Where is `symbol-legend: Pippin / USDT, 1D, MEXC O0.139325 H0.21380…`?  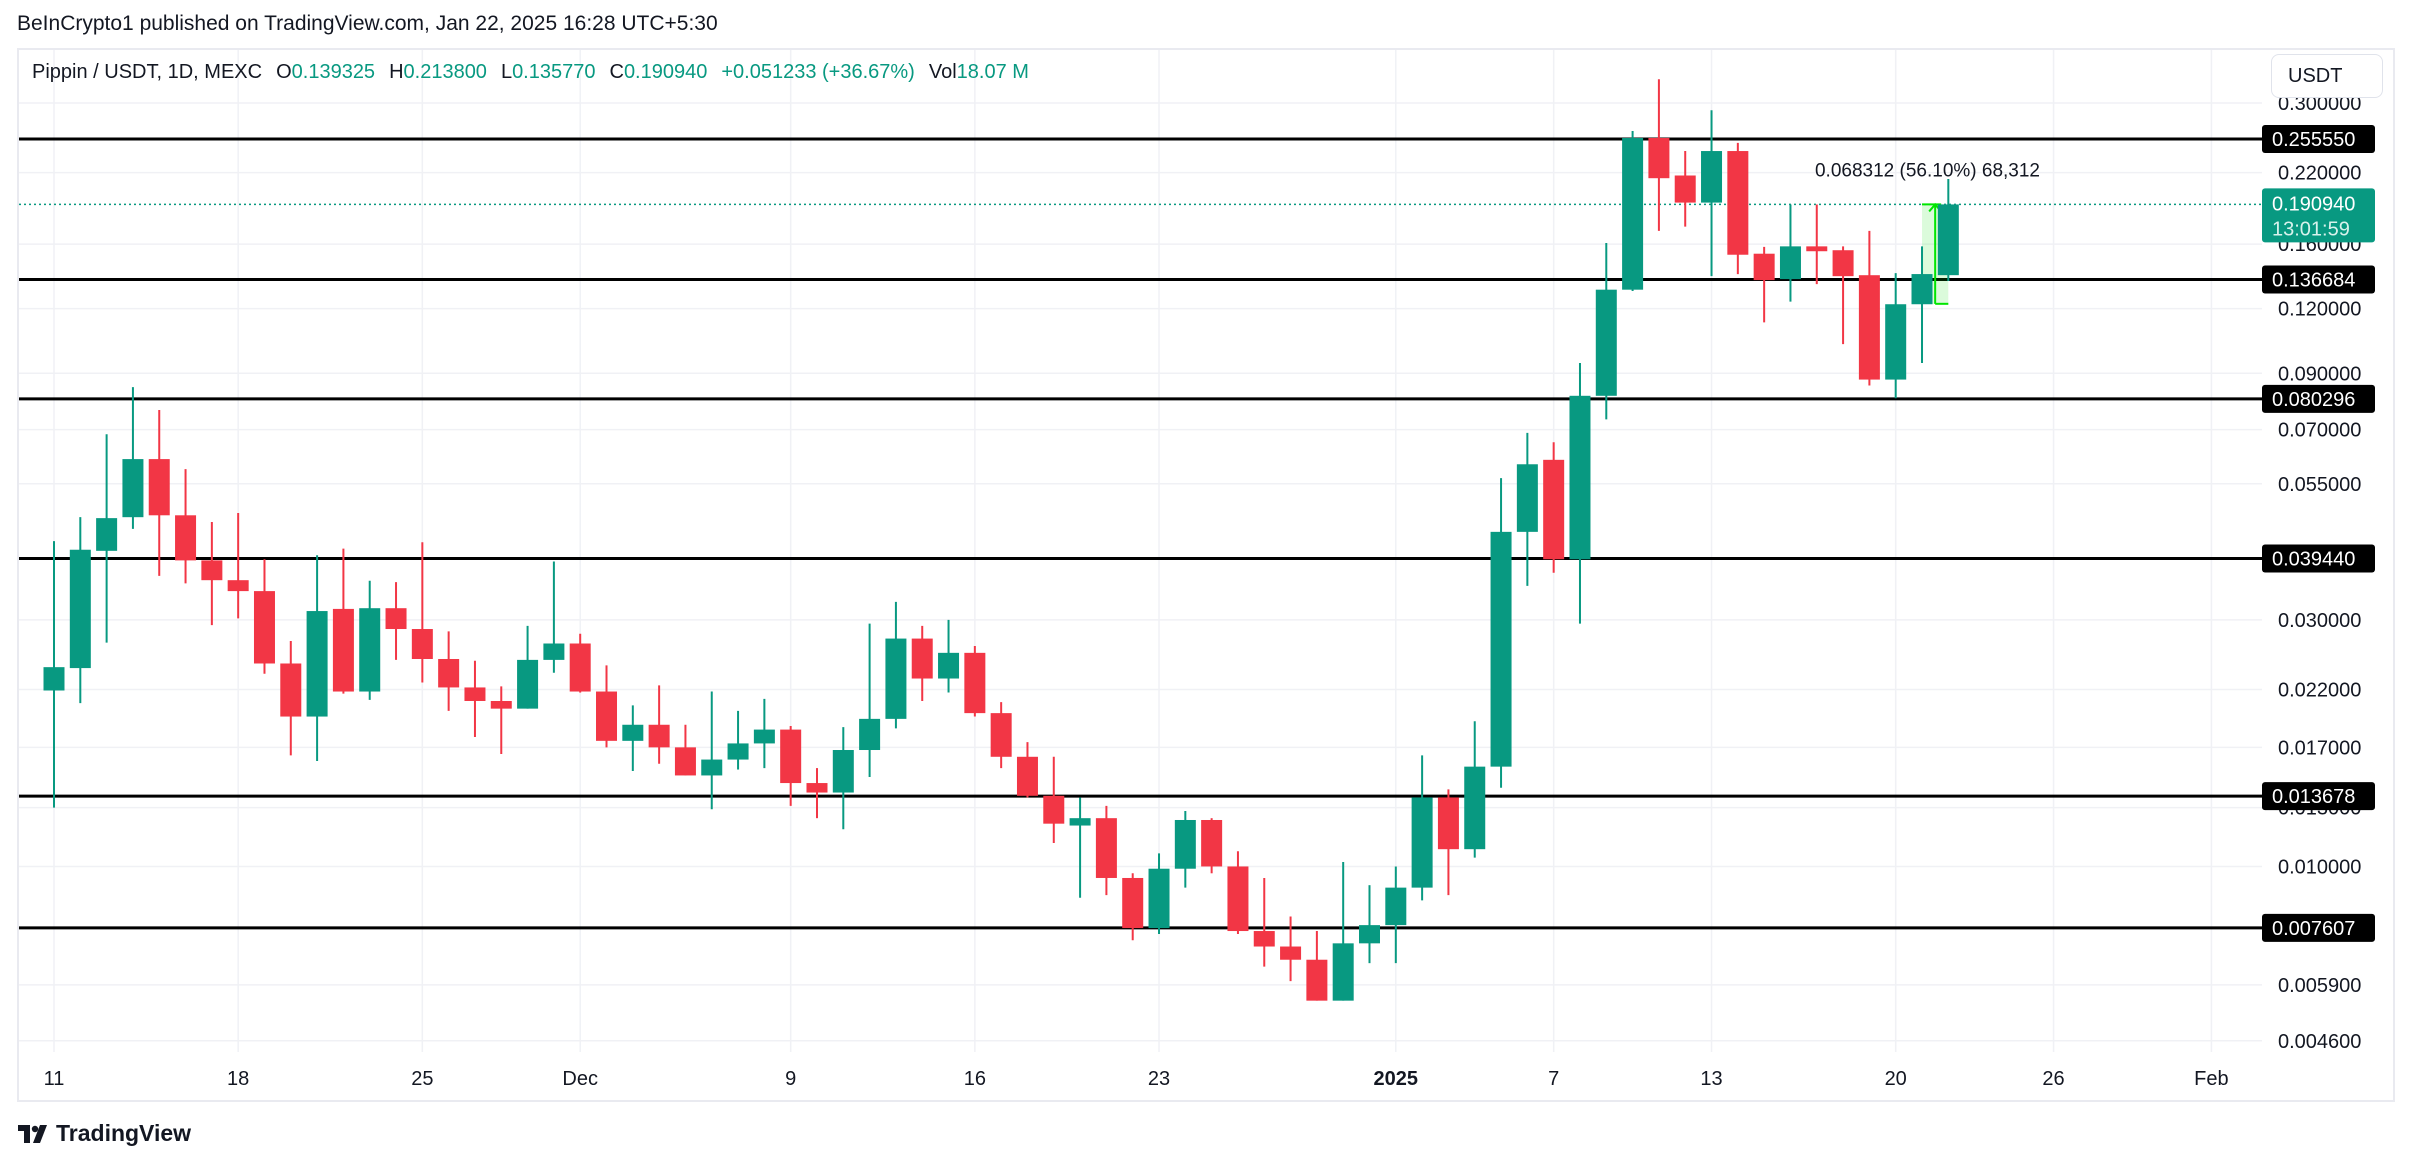
symbol-legend: Pippin / USDT, 1D, MEXC O0.139325 H0.21380… is located at coordinates (537, 72).